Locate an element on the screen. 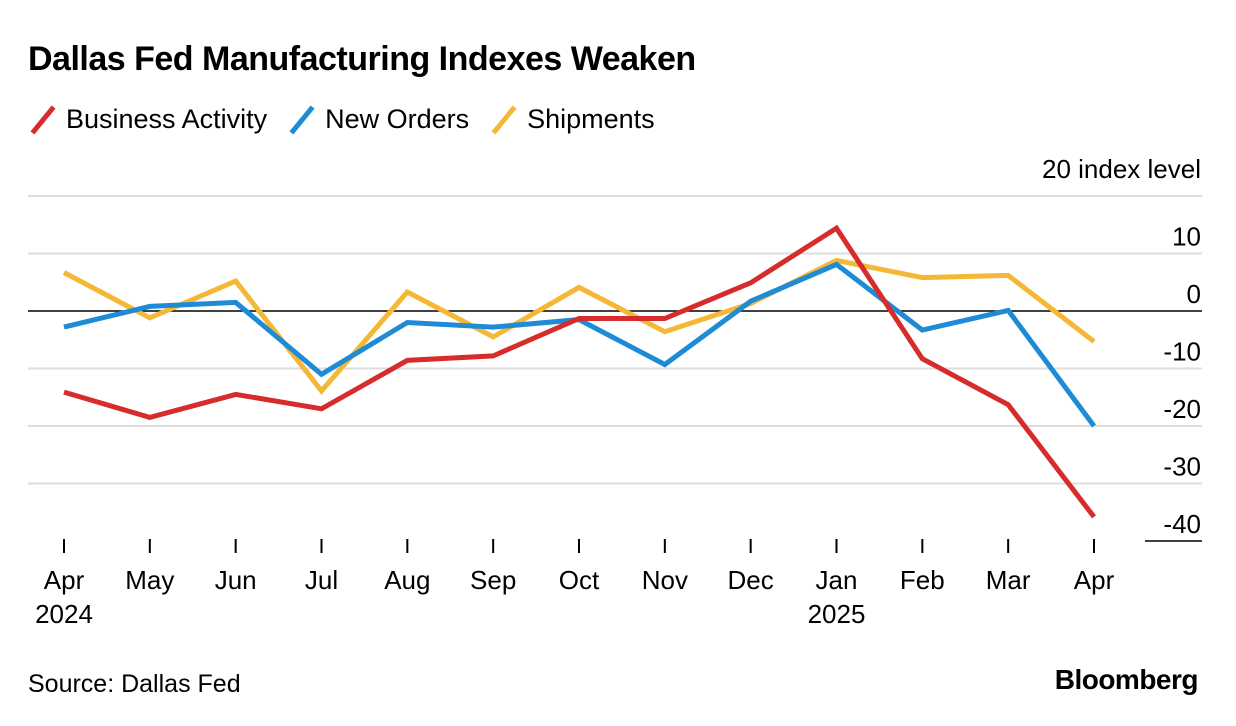 The width and height of the screenshot is (1236, 726). x-tick-label: Feb is located at coordinates (922, 580).